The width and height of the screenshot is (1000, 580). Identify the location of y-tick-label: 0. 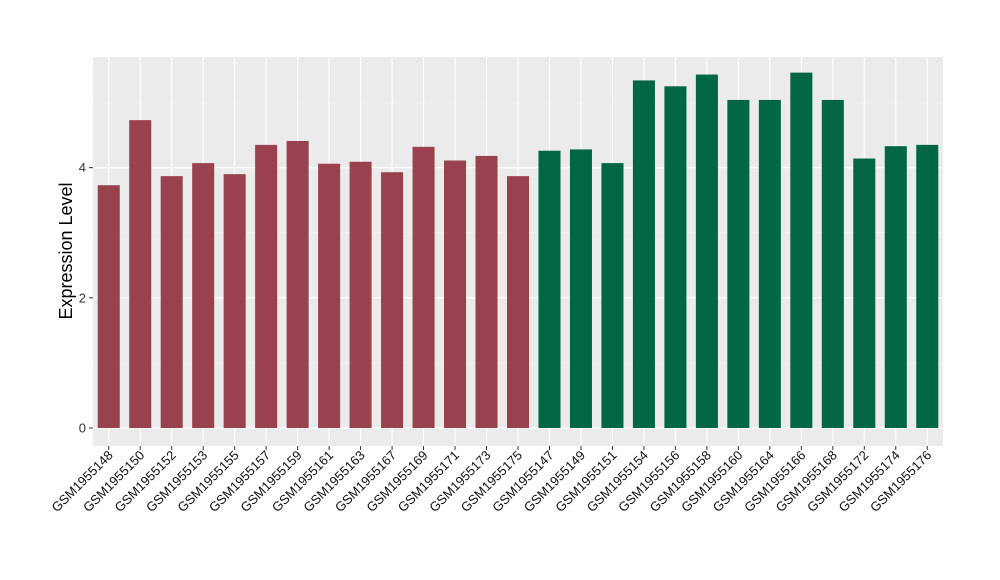
(82, 428).